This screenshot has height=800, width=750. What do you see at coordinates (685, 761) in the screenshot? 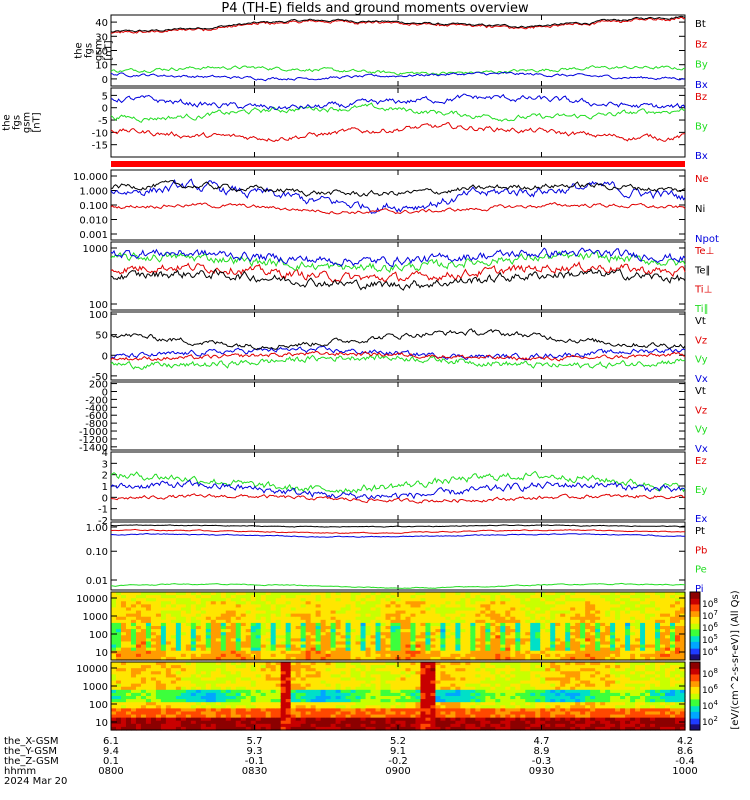
I see `time-col-z: -0.4` at bounding box center [685, 761].